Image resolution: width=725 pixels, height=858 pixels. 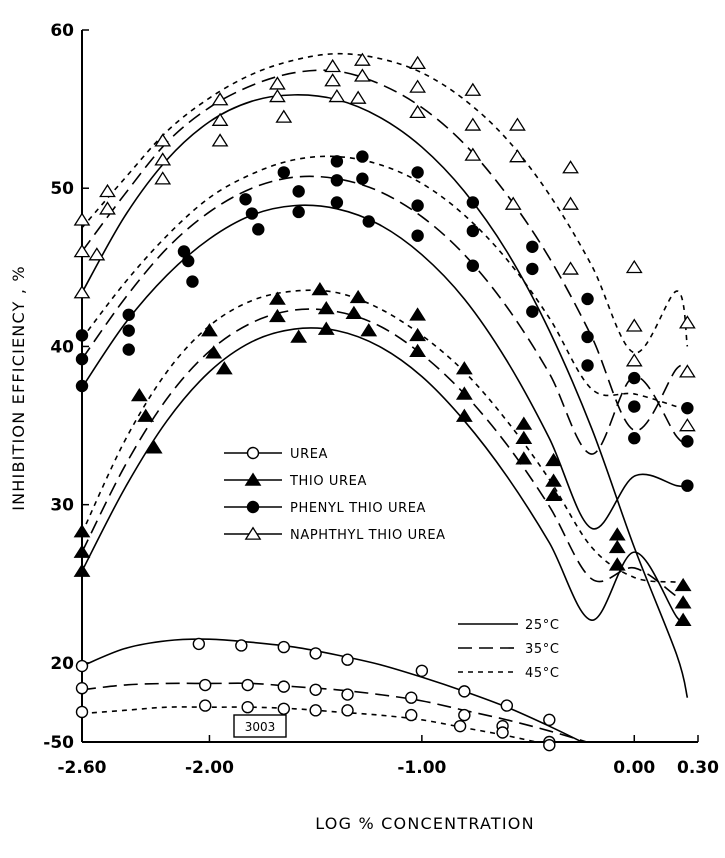 I want to click on legend-label-45c: 45°C, so click(x=542, y=673).